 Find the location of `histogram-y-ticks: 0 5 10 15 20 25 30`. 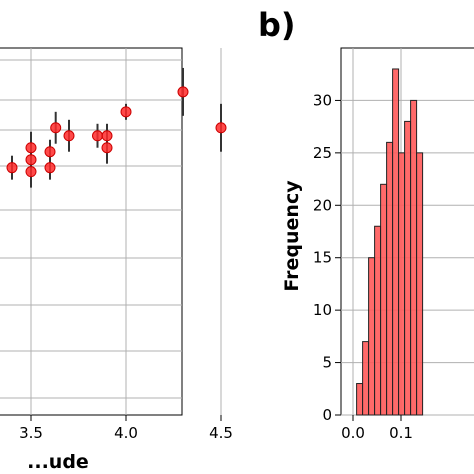

histogram-y-ticks: 0 5 10 15 20 25 30 is located at coordinates (327, 257).